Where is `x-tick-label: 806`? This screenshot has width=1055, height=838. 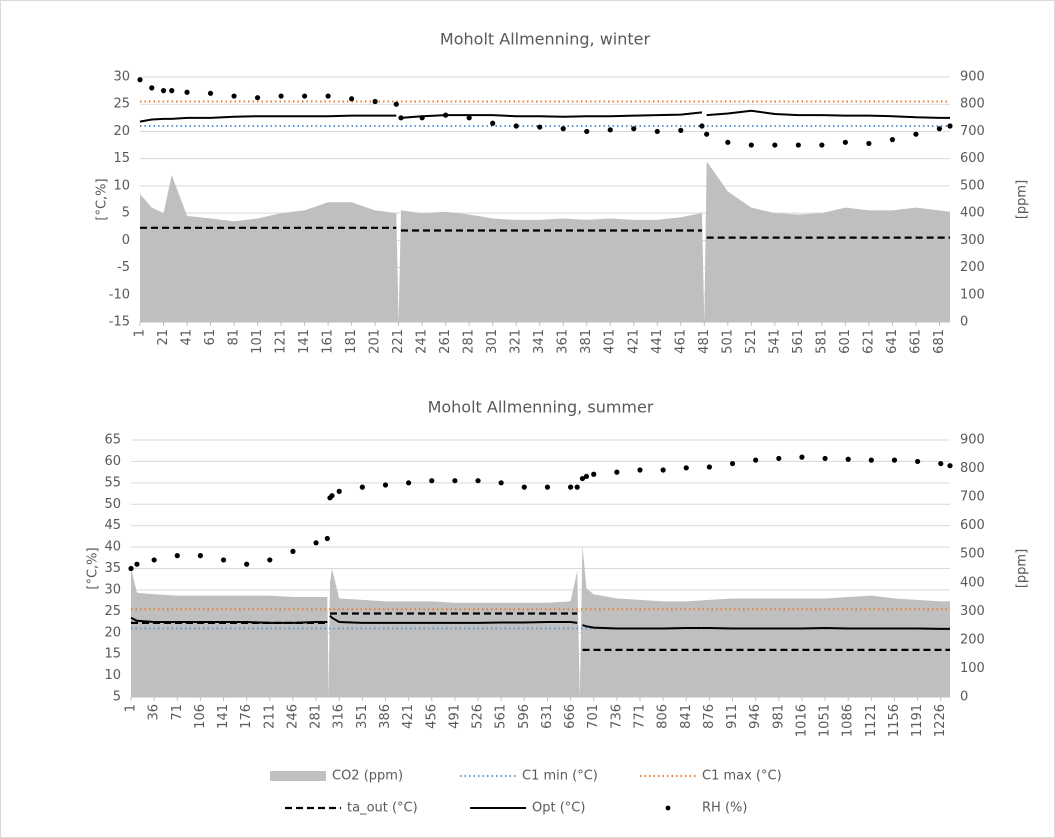 x-tick-label: 806 is located at coordinates (663, 716).